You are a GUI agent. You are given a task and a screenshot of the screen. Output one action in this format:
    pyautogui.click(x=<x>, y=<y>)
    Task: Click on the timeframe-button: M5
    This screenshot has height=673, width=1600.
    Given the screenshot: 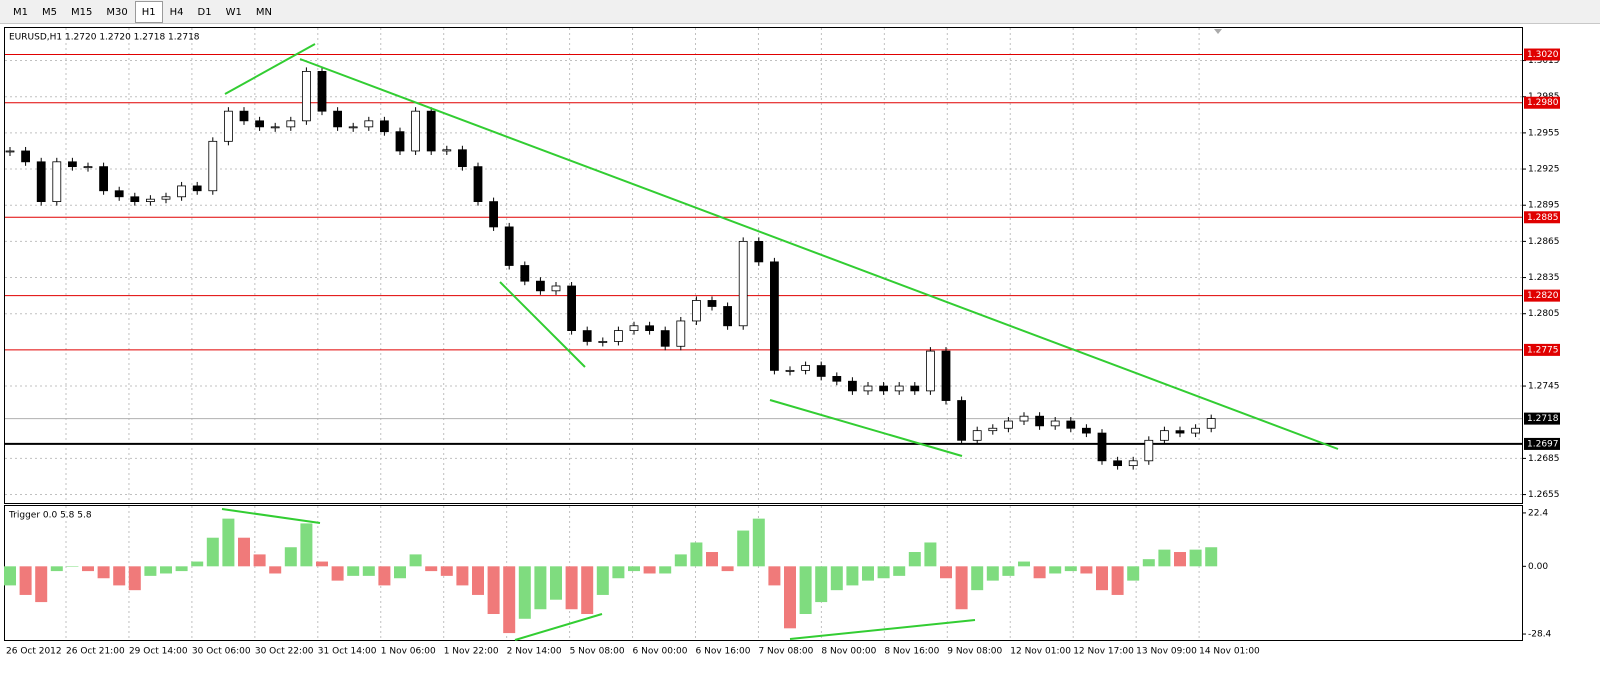 What is the action you would take?
    pyautogui.click(x=49, y=12)
    